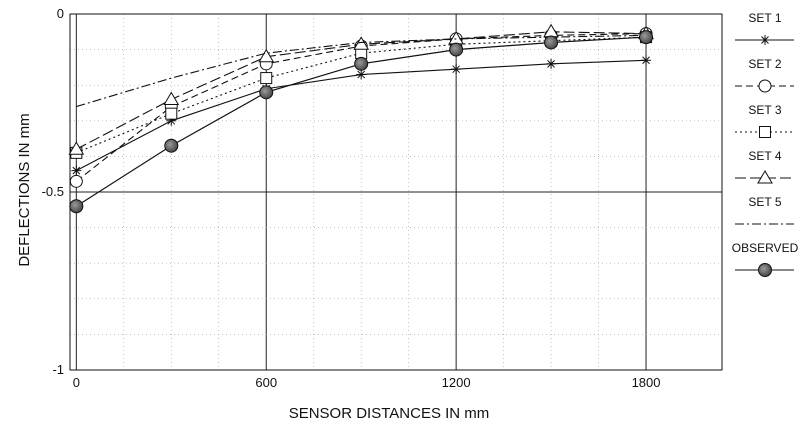  Describe the element at coordinates (764, 156) in the screenshot. I see `legend-label: SET 4` at that location.